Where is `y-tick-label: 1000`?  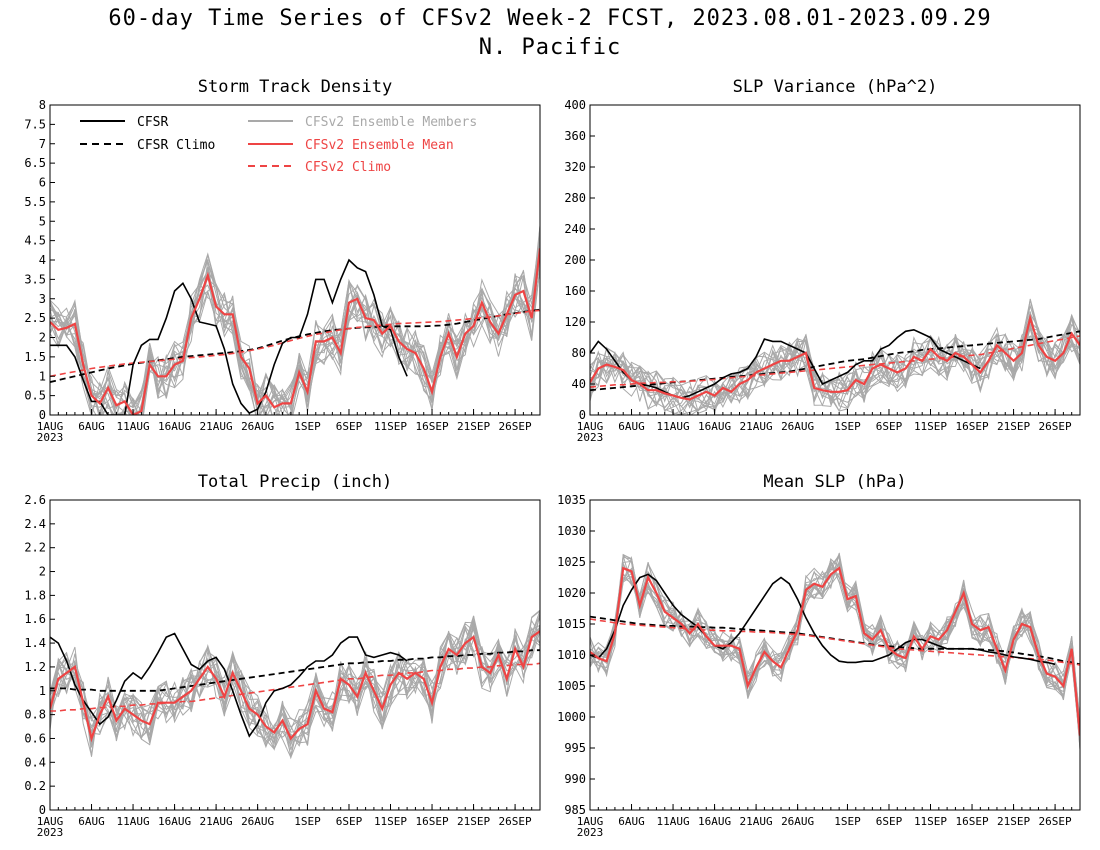
y-tick-label: 1000 is located at coordinates (571, 717).